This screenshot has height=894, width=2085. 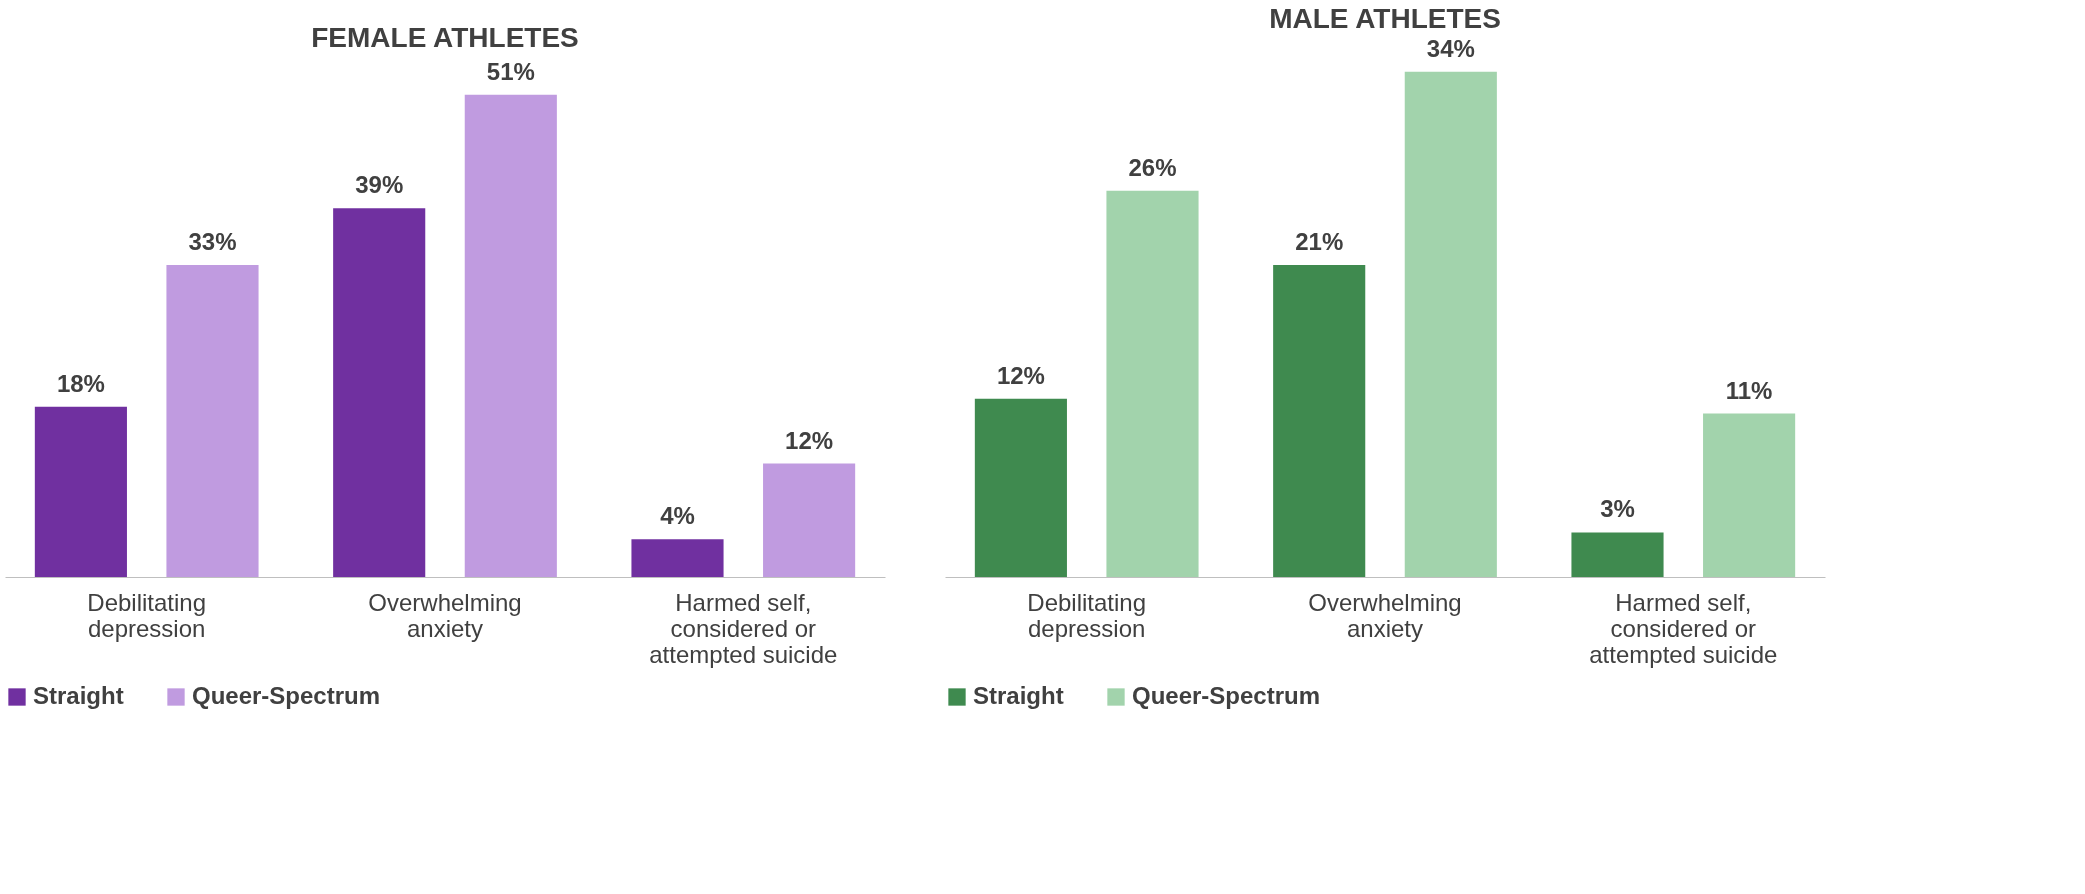 I want to click on chart-title: FEMALE ATHLETES, so click(x=445, y=37).